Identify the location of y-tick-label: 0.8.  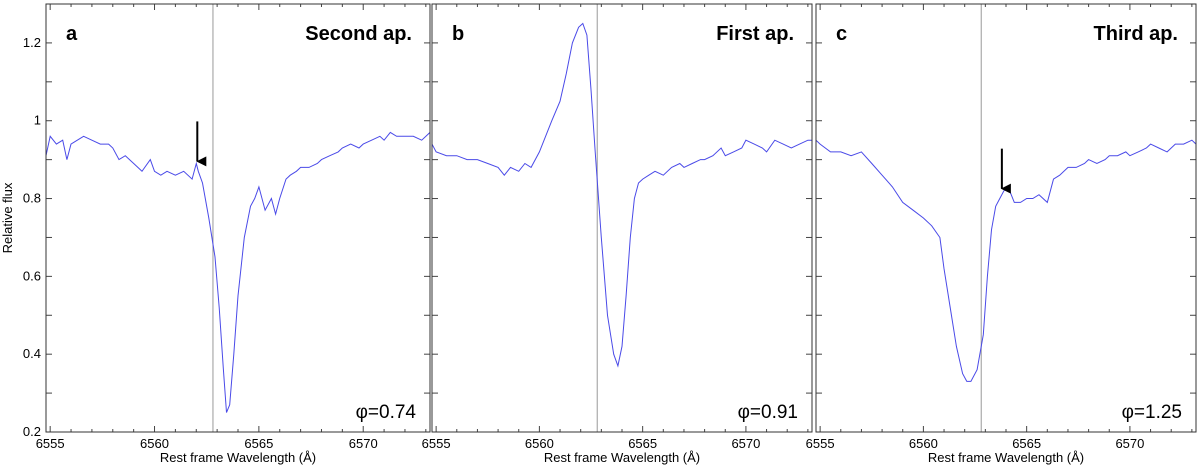
(32, 198).